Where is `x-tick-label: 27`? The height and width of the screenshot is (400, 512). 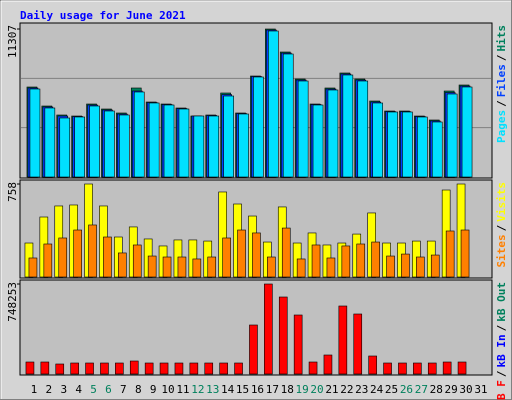 x-tick-label: 27 is located at coordinates (421, 389).